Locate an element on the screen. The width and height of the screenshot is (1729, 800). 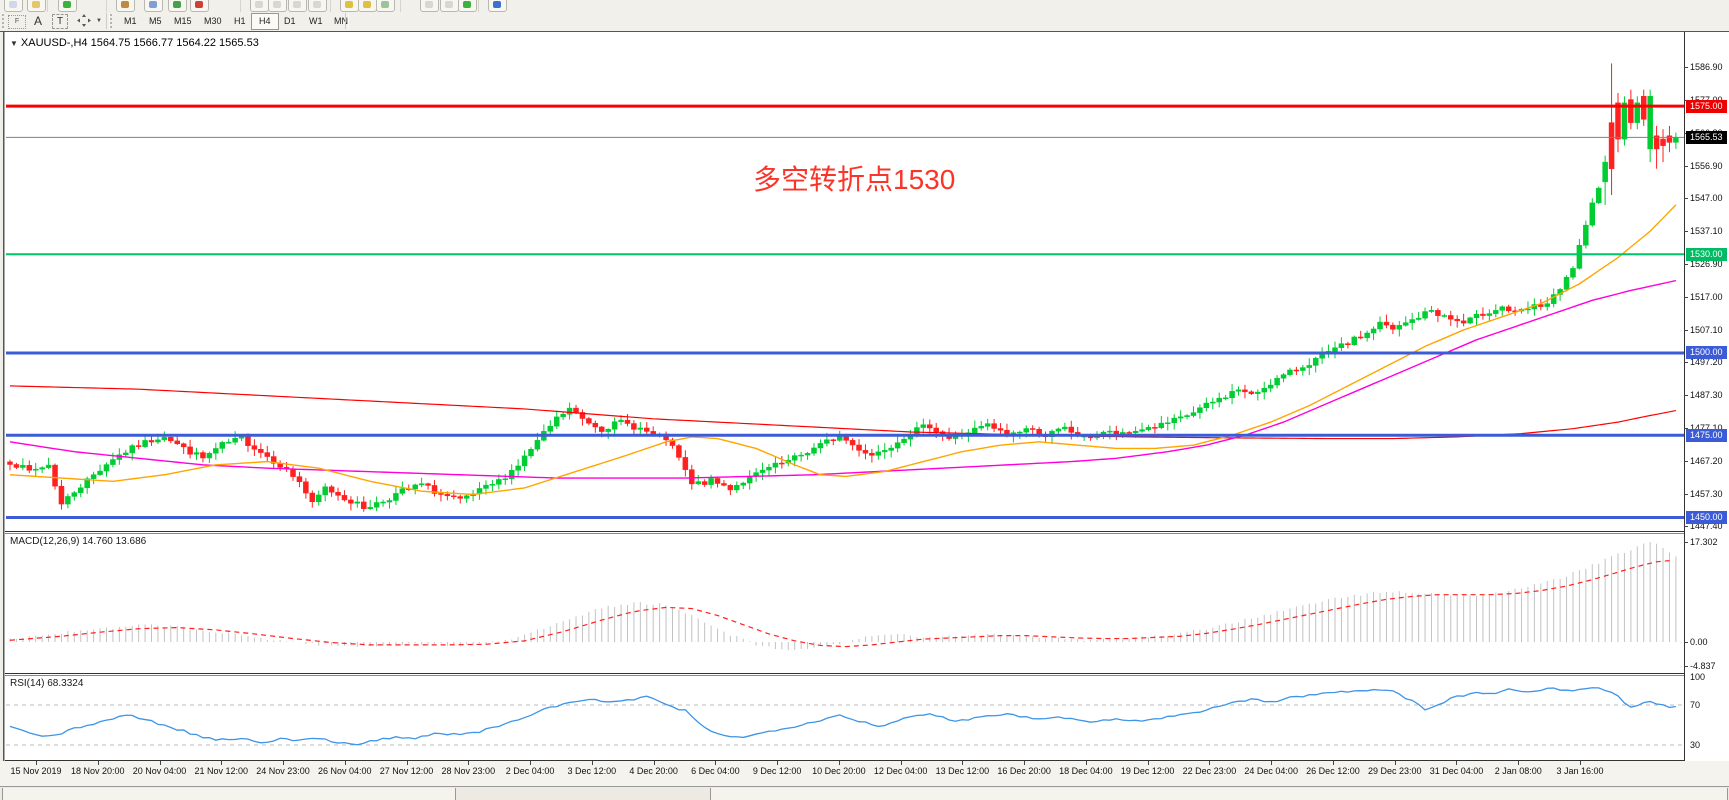
timeframe-button-d1: D1 is located at coordinates (290, 21).